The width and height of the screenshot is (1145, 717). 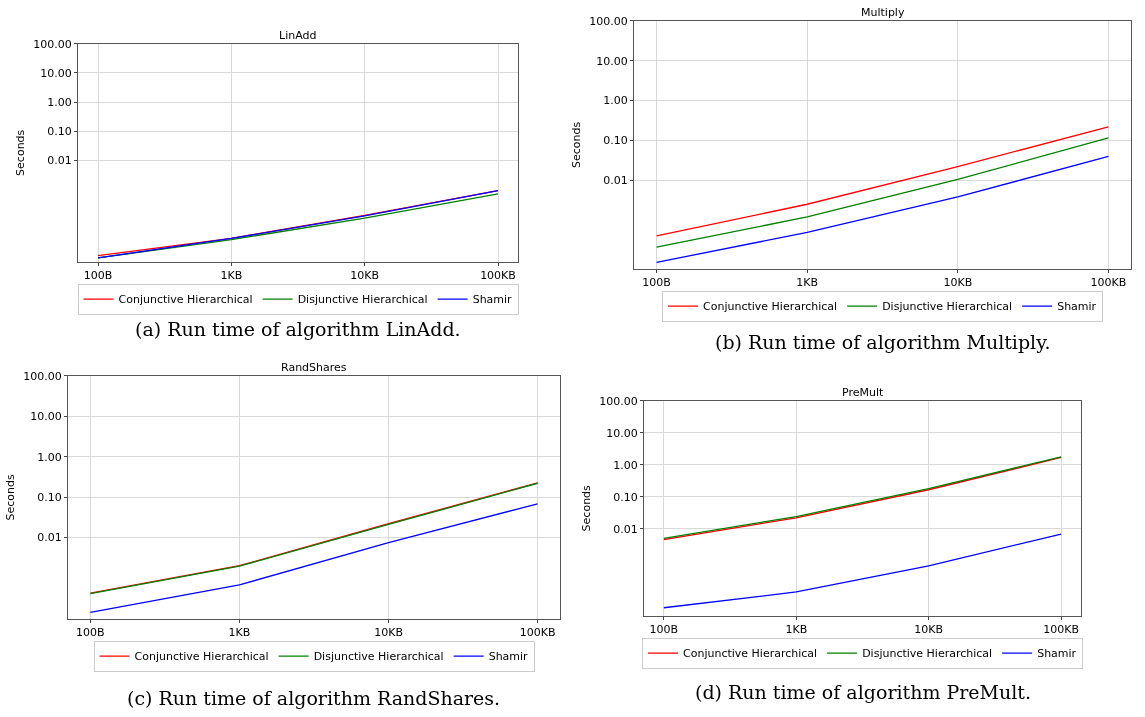 What do you see at coordinates (883, 12) in the screenshot?
I see `chart-title: Multiply` at bounding box center [883, 12].